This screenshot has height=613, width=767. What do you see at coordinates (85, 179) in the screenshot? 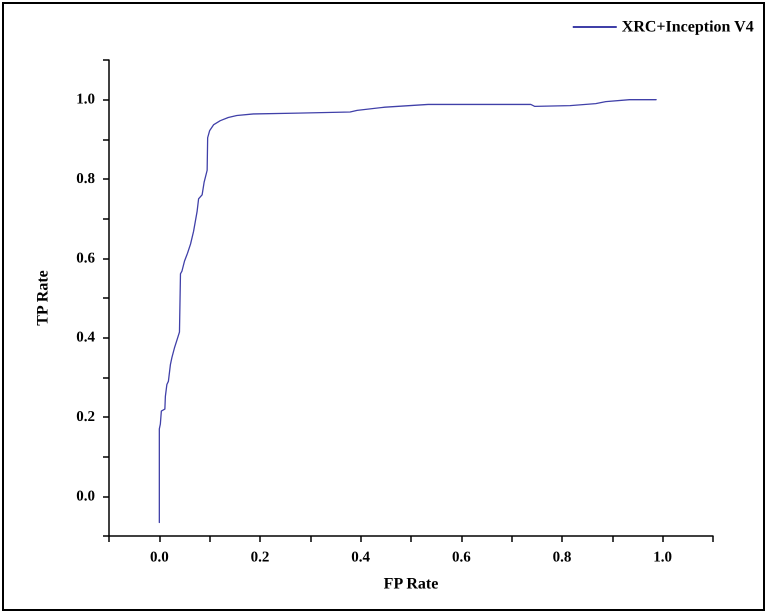
I see `y-tick-label: 0.8` at bounding box center [85, 179].